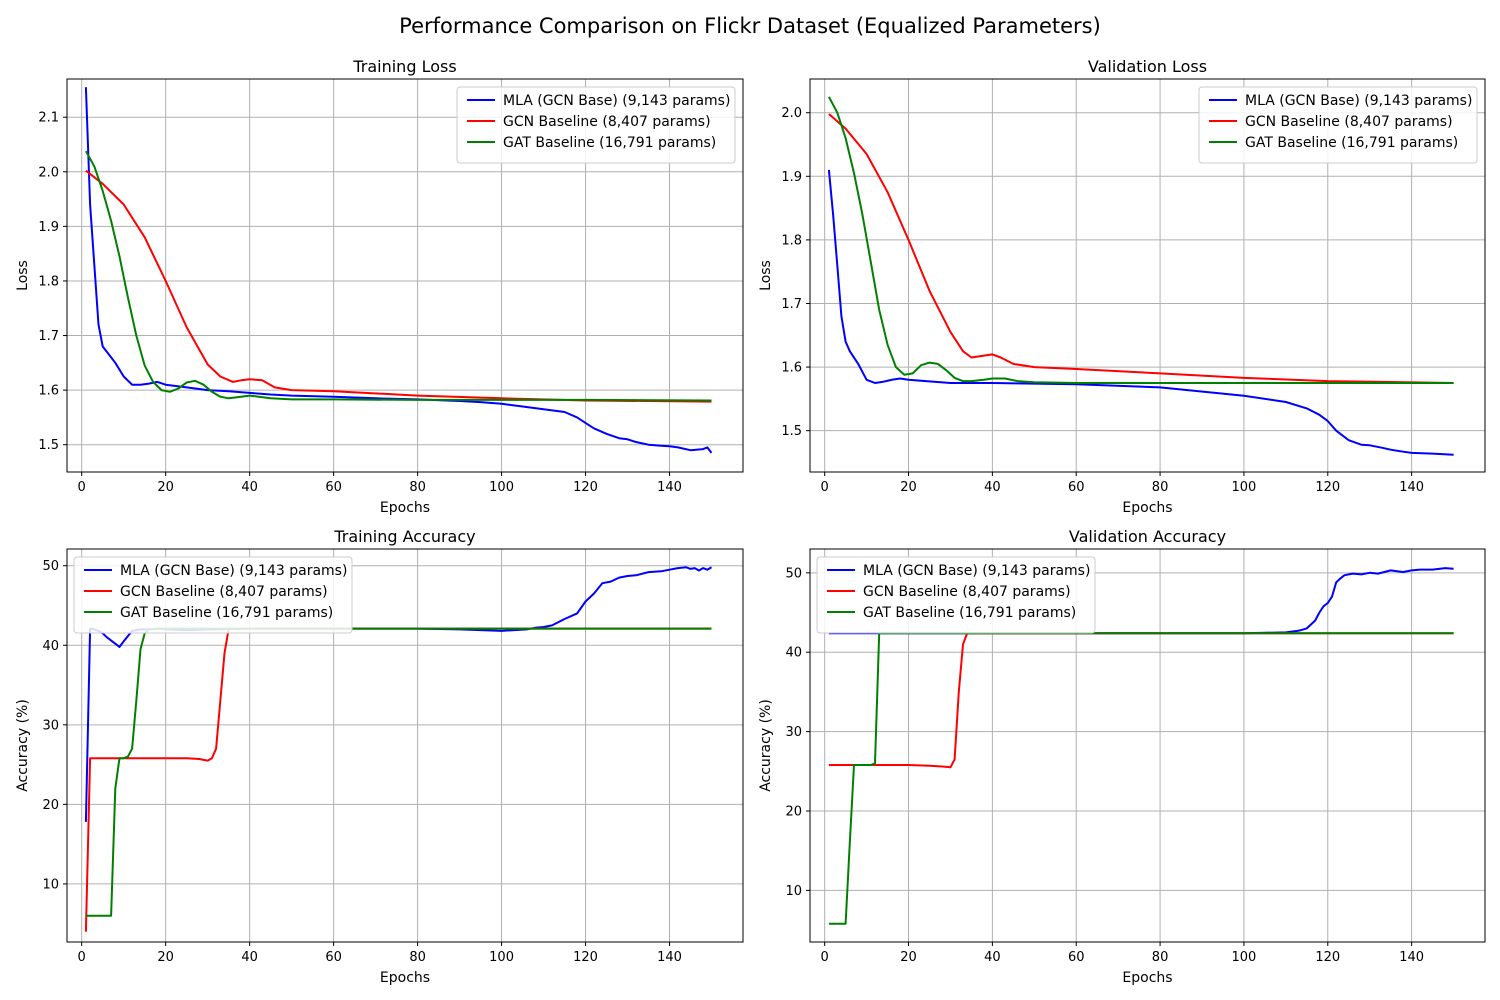 Image resolution: width=1500 pixels, height=1000 pixels. I want to click on subplot-title: Validation Accuracy, so click(1147, 536).